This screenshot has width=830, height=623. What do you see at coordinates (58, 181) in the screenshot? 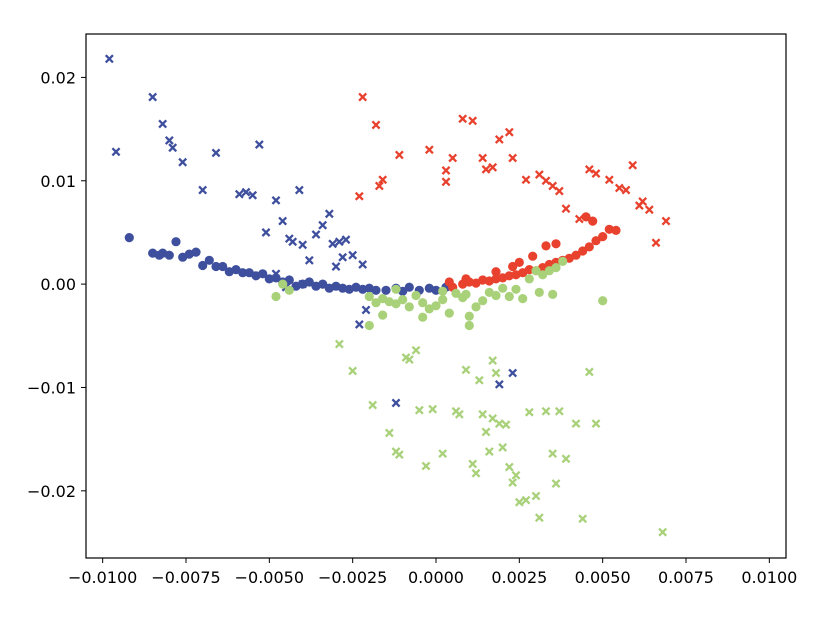
I see `y-tick-label: 0.01` at bounding box center [58, 181].